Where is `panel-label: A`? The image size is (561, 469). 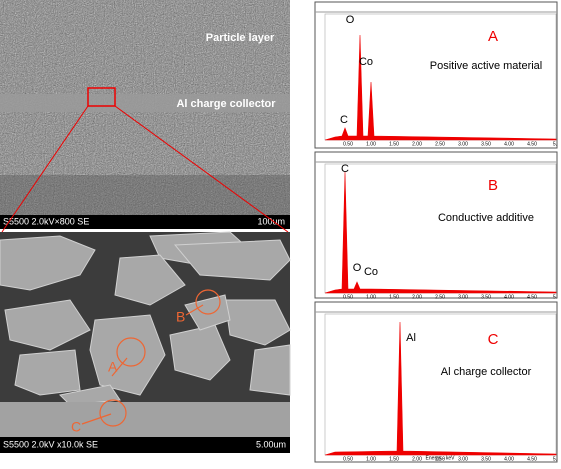 panel-label: A is located at coordinates (493, 36).